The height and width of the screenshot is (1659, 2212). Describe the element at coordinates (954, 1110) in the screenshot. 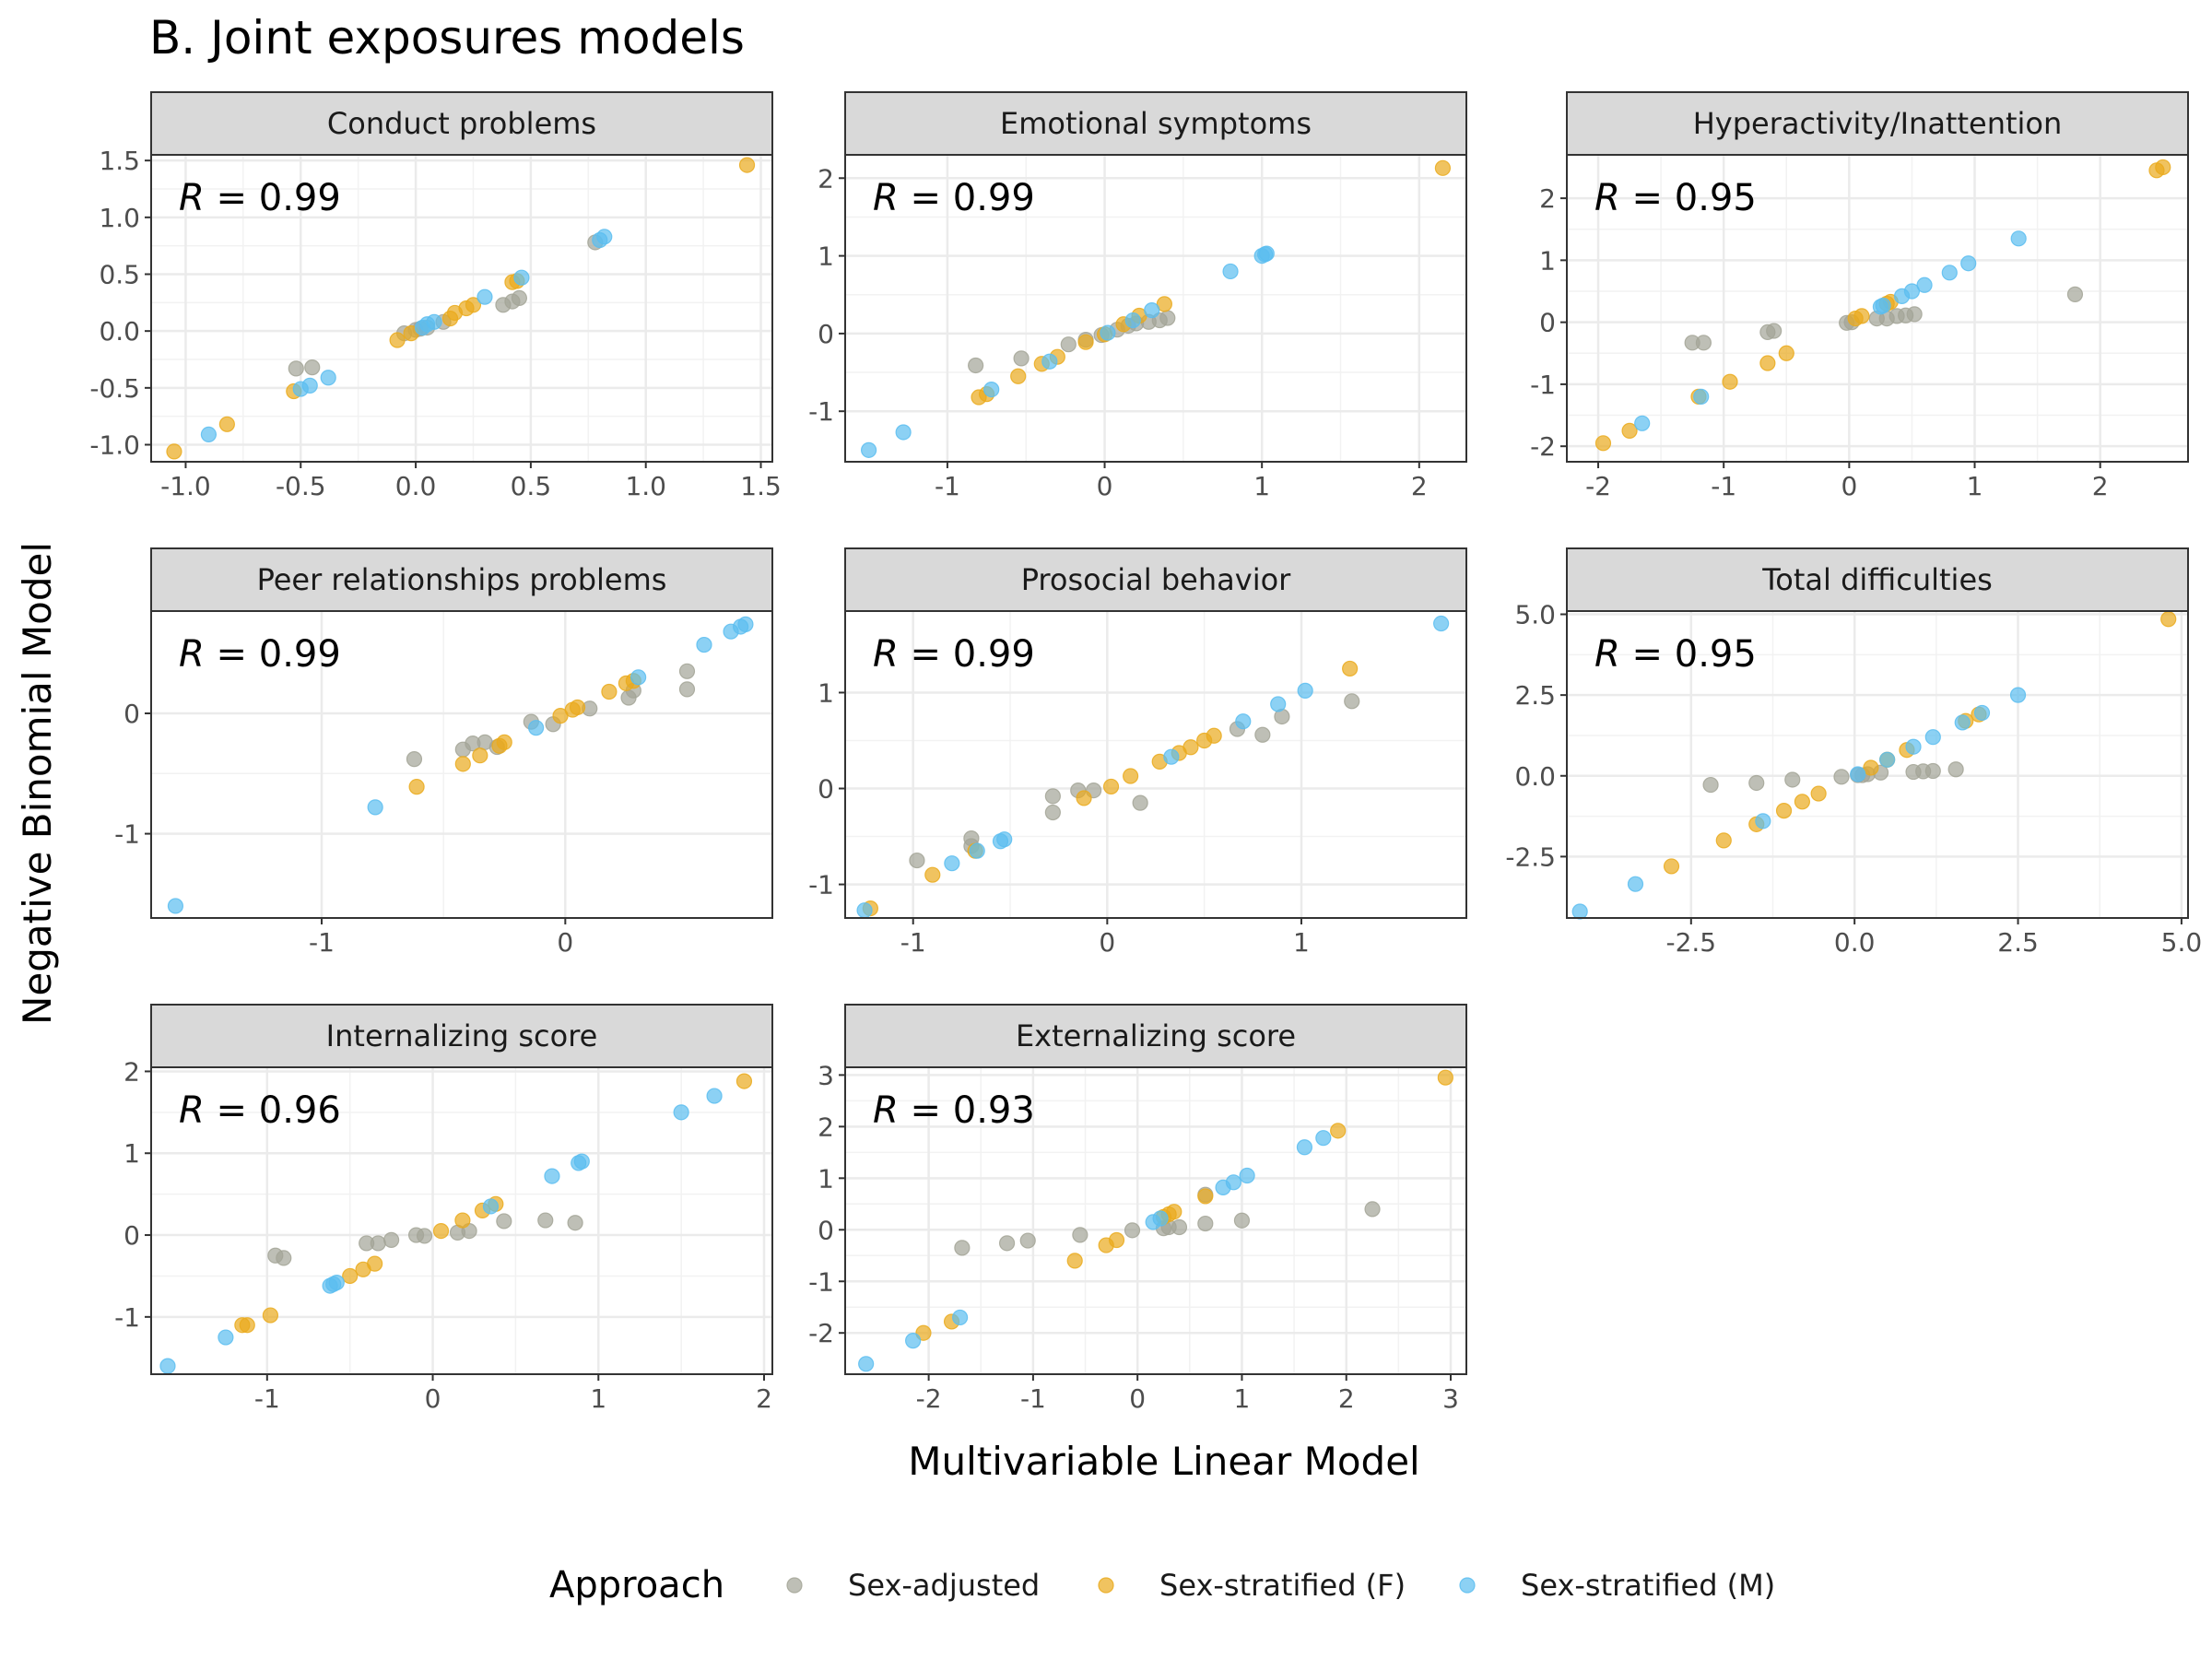

I see `r-annotation: R = 0.93` at that location.